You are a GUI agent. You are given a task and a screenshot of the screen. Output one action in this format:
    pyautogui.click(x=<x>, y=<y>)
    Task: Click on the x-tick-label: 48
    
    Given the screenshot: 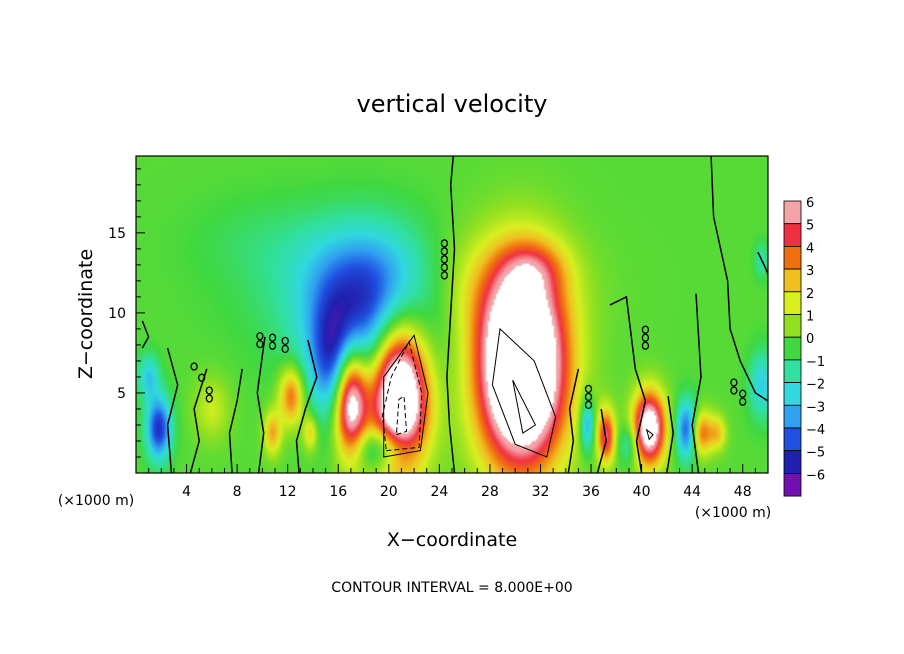 What is the action you would take?
    pyautogui.click(x=743, y=492)
    